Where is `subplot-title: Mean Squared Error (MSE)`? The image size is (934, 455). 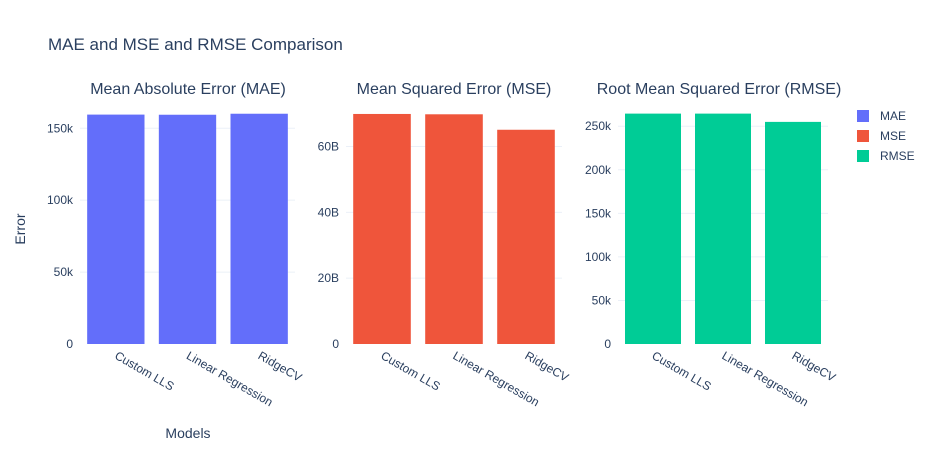 subplot-title: Mean Squared Error (MSE) is located at coordinates (454, 89).